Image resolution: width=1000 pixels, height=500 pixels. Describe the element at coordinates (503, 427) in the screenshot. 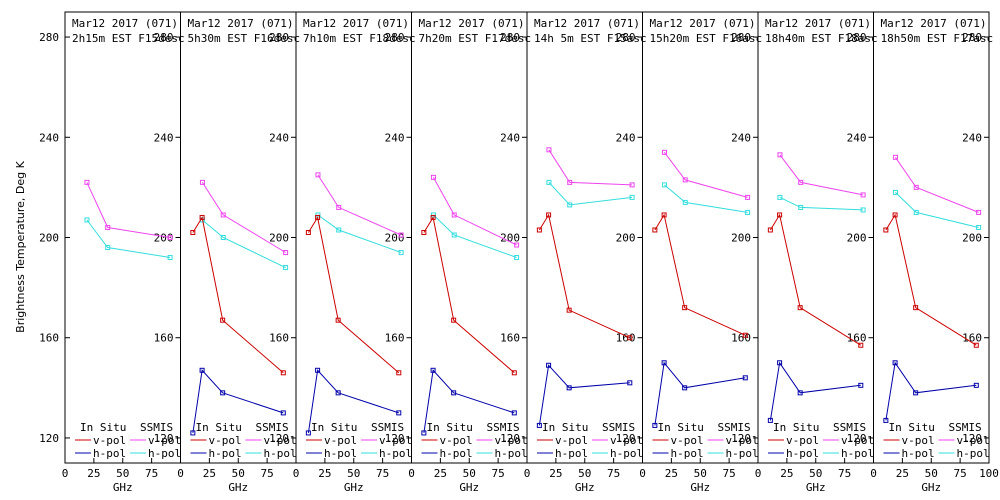

I see `legend-ssmis-heading: SSMIS` at that location.